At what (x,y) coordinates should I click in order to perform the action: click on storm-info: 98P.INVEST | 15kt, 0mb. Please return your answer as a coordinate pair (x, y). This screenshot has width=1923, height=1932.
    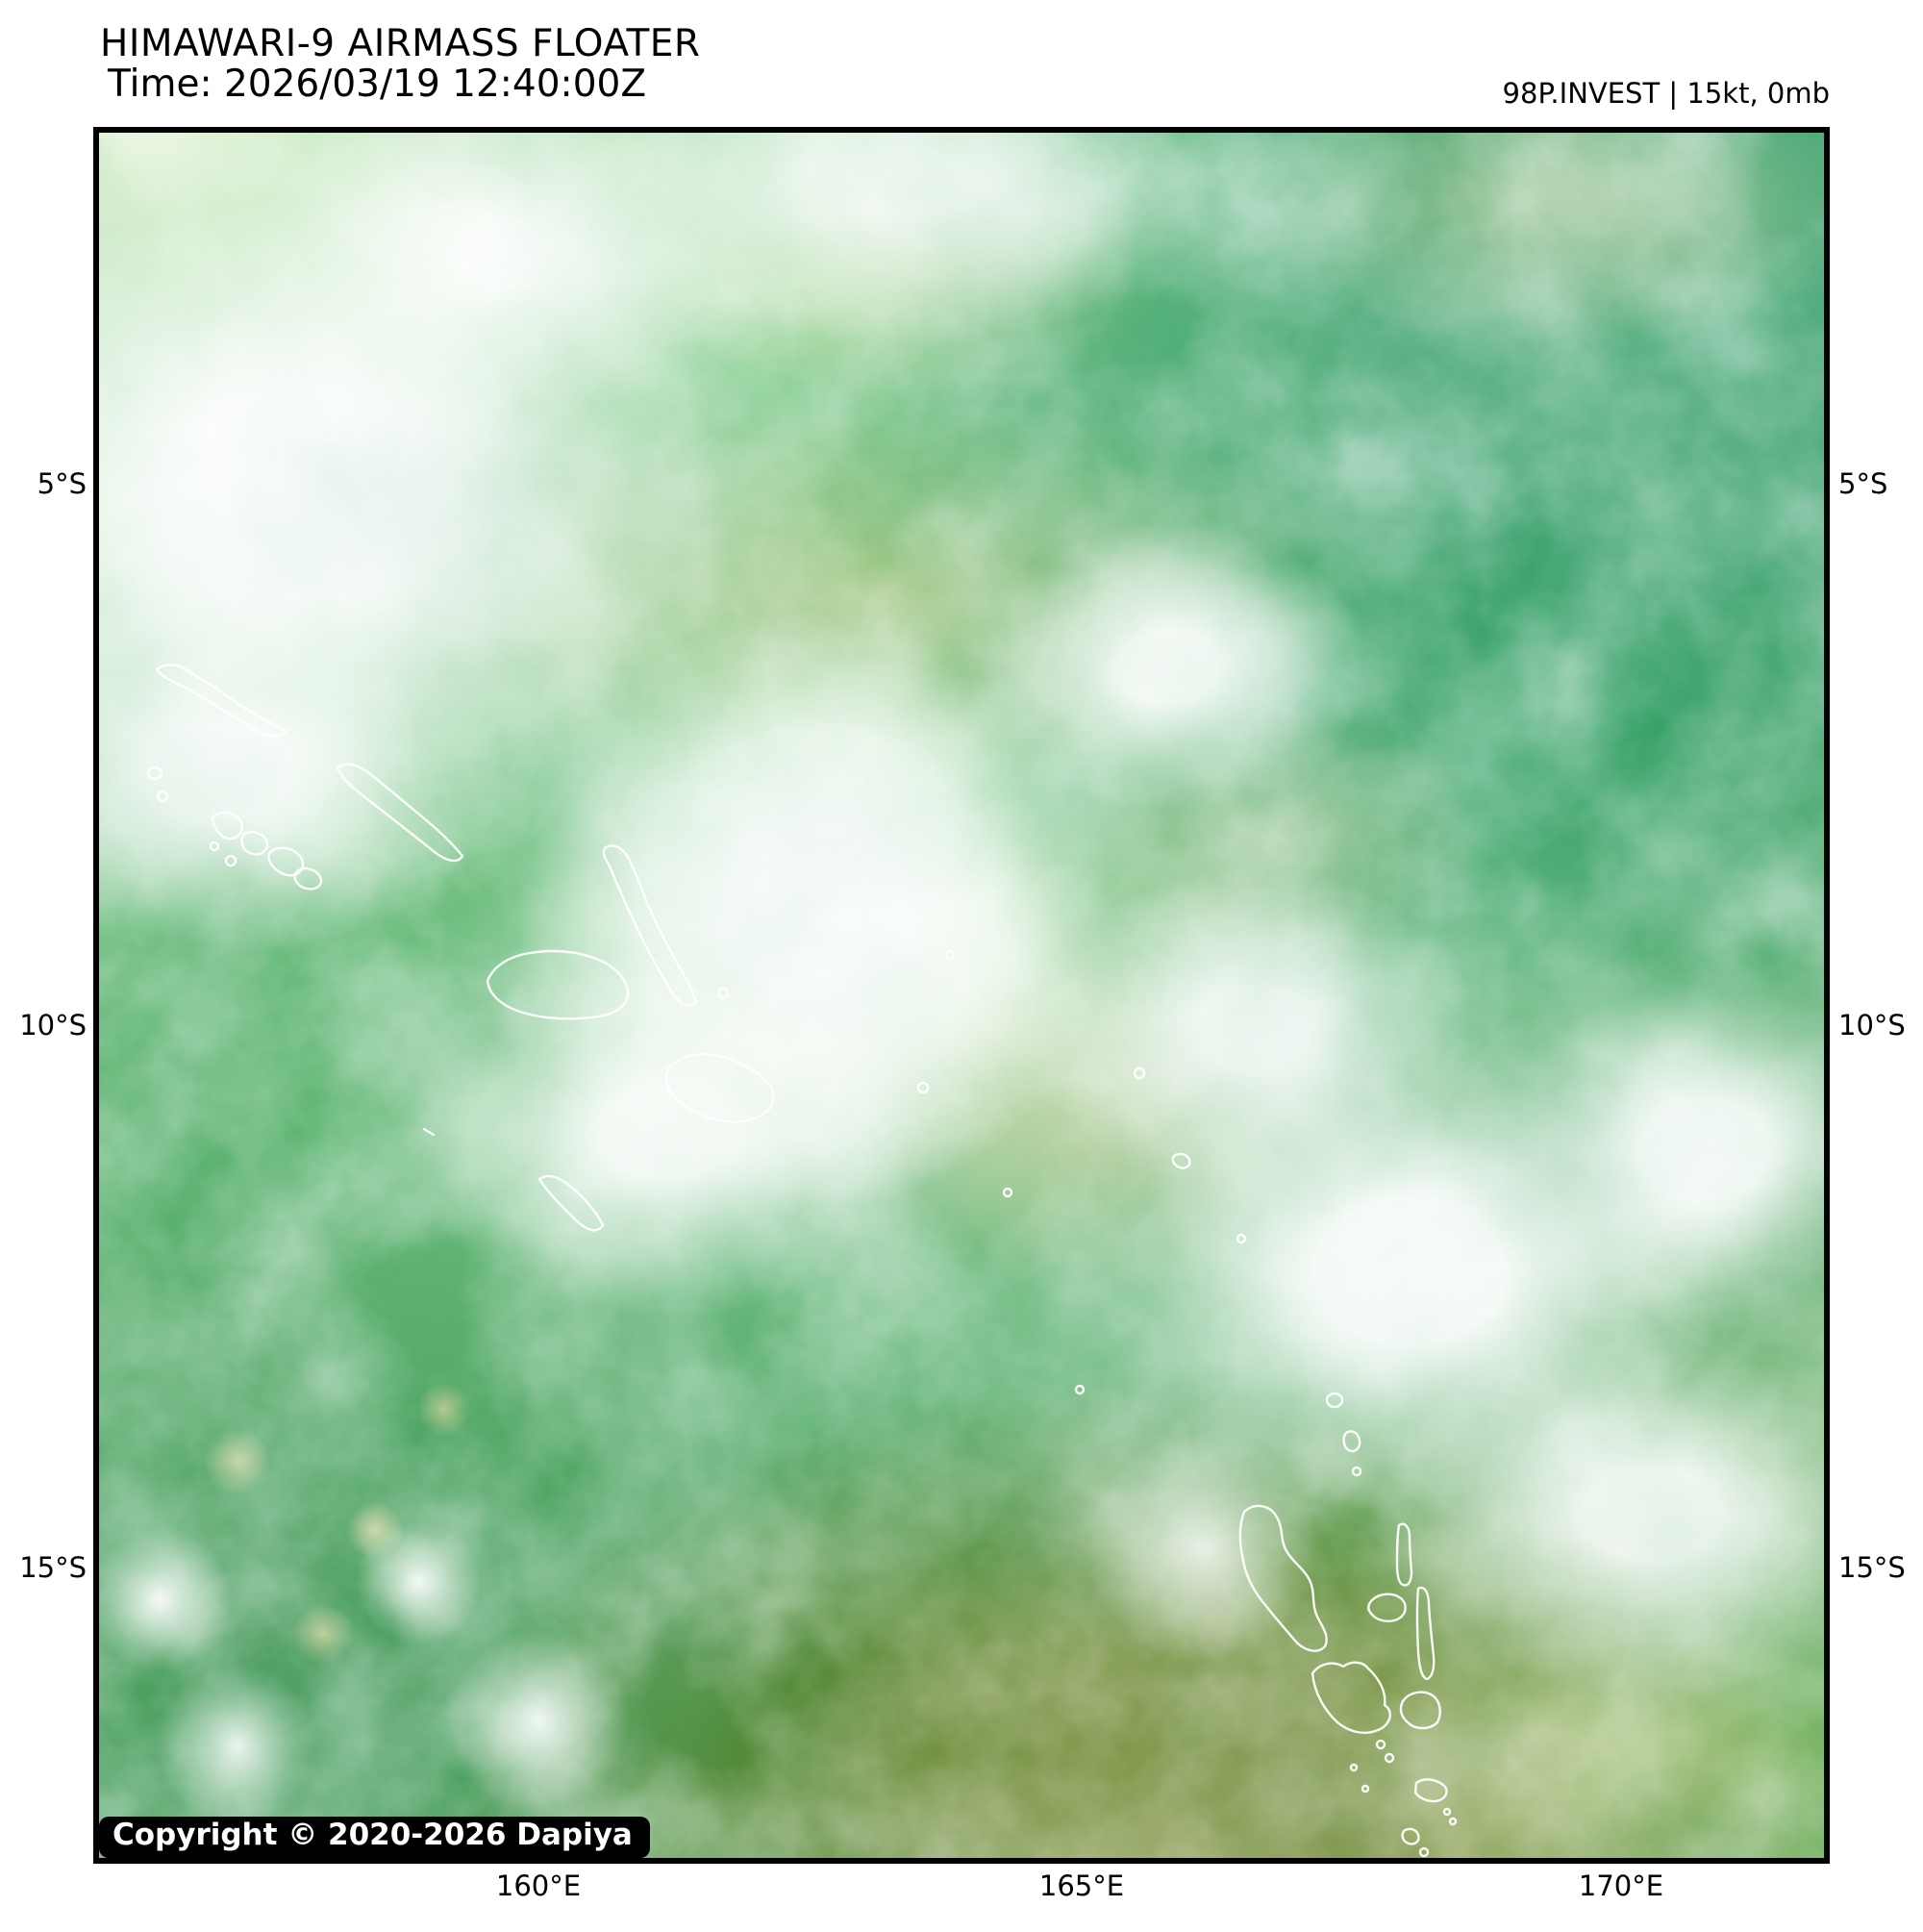
    Looking at the image, I should click on (1666, 93).